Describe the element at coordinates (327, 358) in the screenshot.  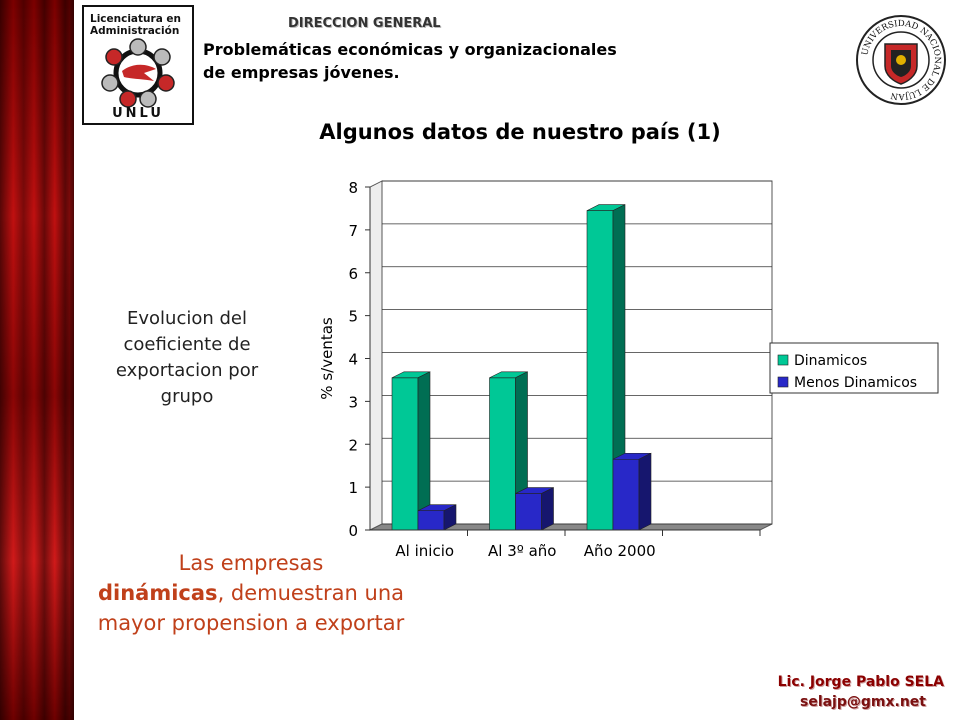
I see `y-axis-label: % s/ventas` at that location.